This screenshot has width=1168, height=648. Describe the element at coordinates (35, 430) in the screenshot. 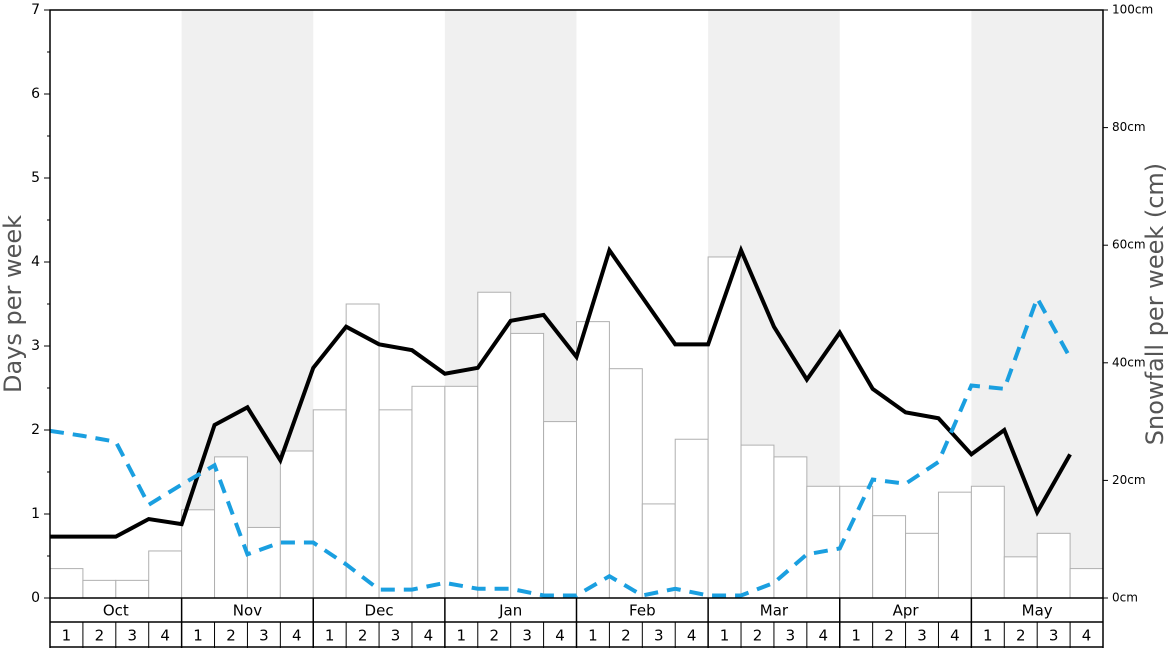

I see `y-tick-label: 2` at that location.